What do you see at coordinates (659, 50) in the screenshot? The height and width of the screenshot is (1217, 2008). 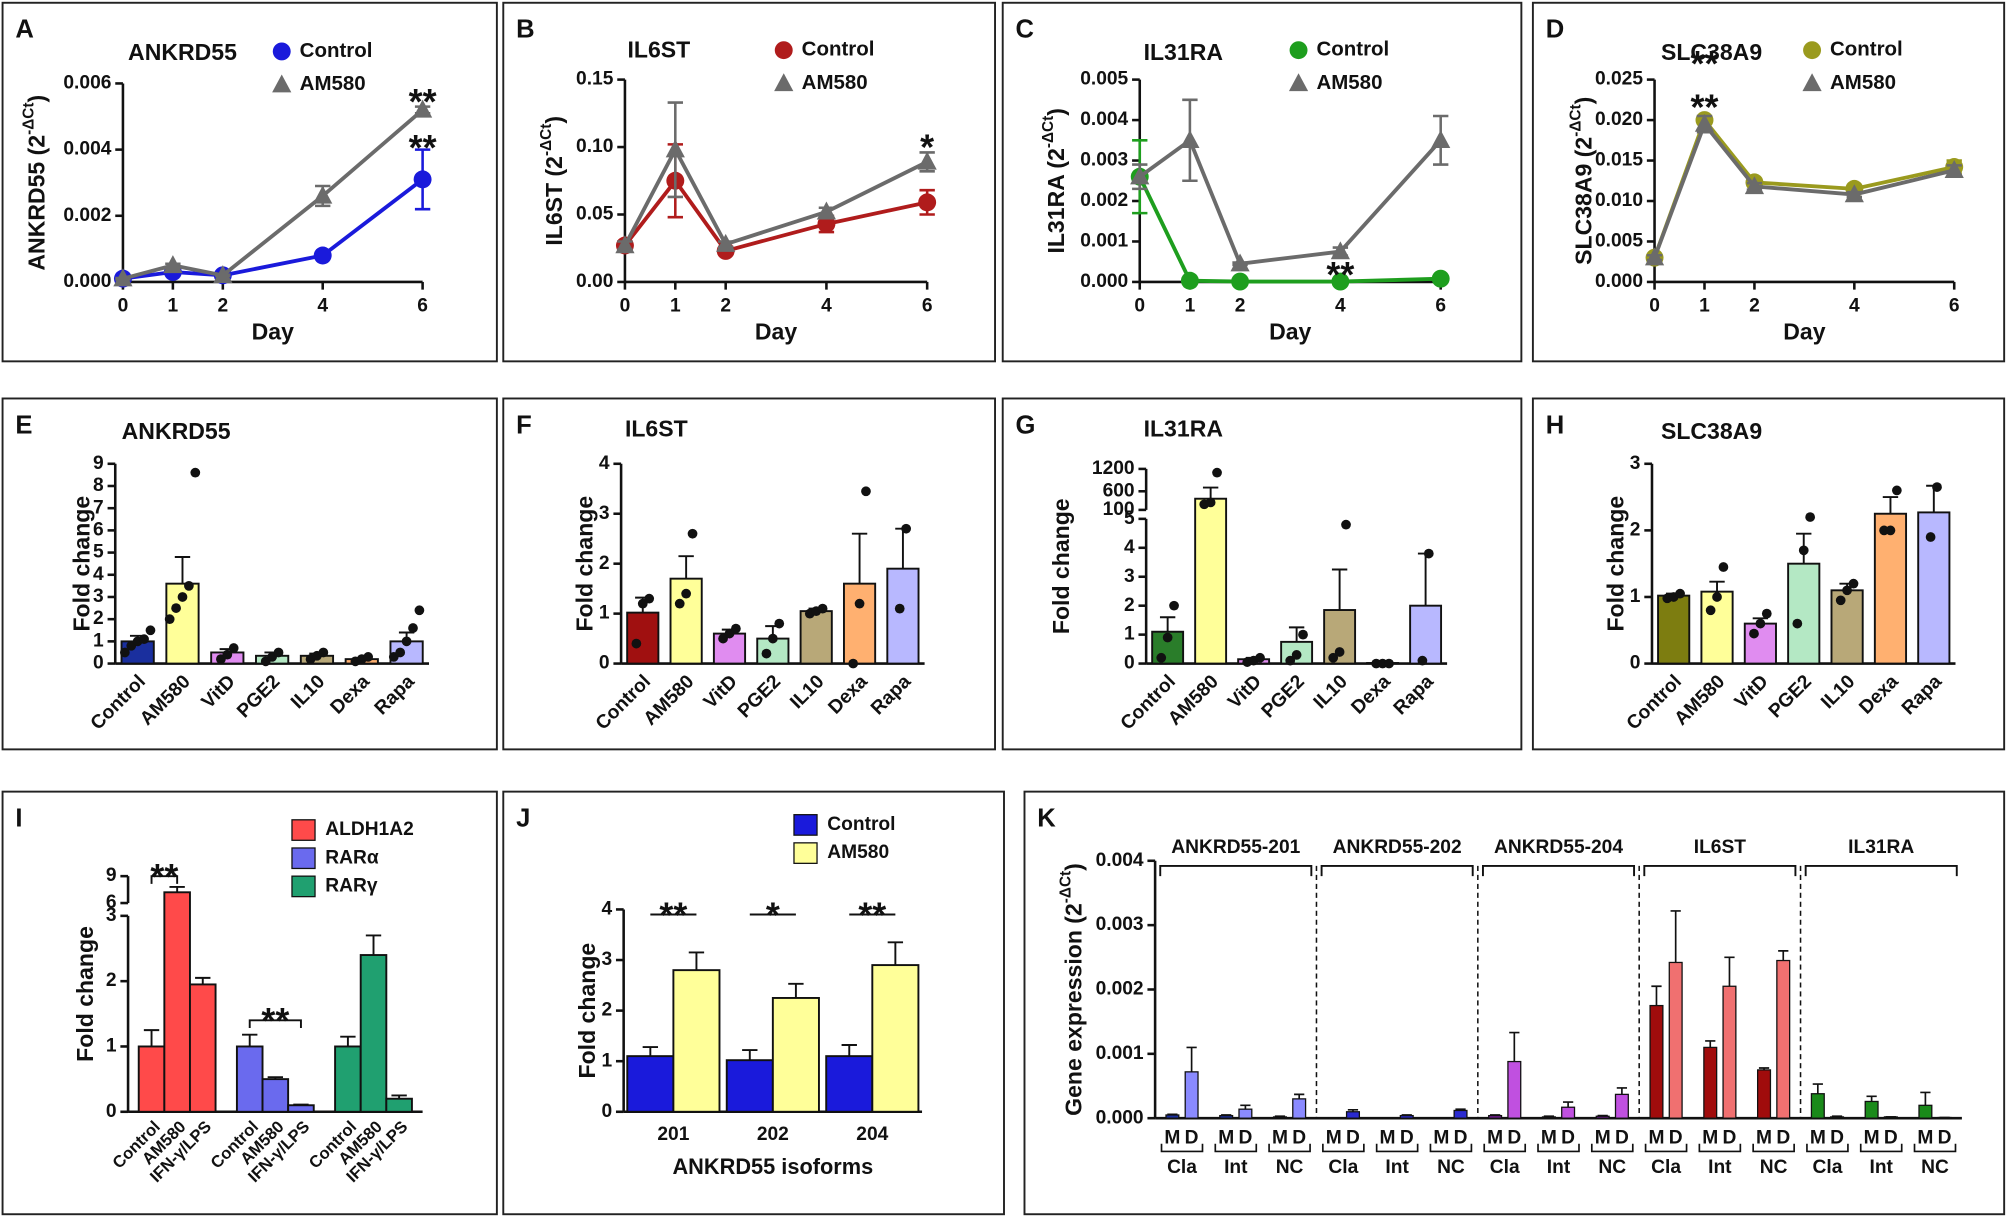 I see `panel-title: IL6ST` at bounding box center [659, 50].